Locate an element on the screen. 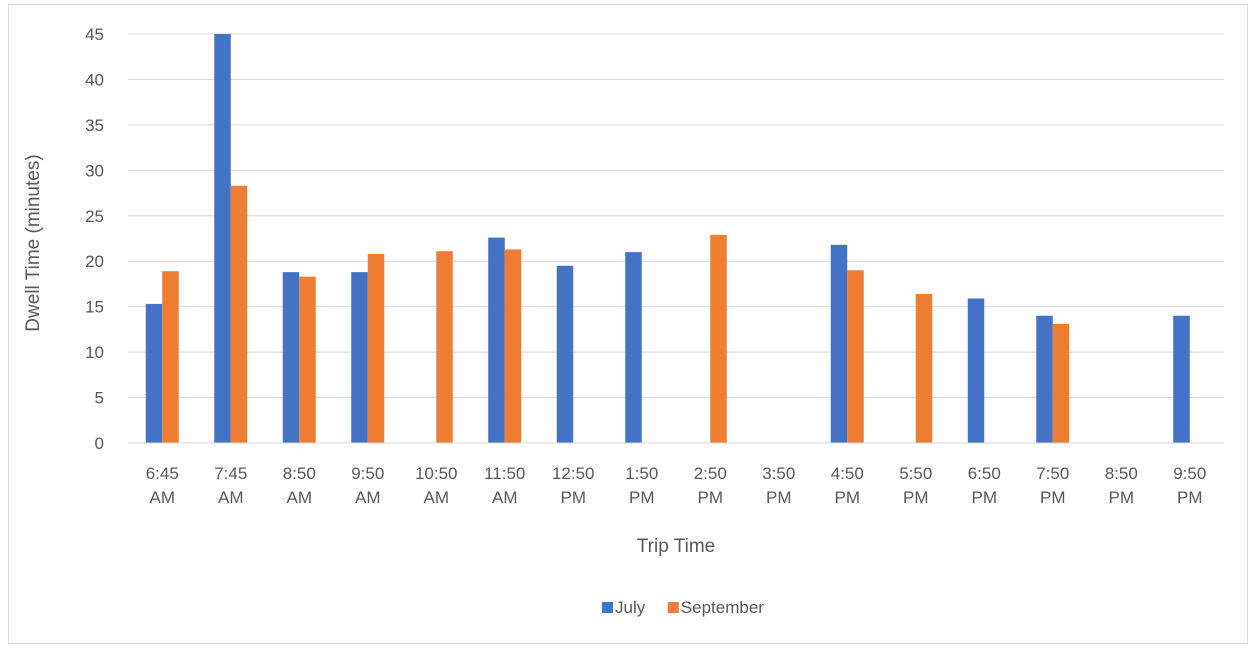 The width and height of the screenshot is (1252, 650). x-tick-label: 2:50 is located at coordinates (710, 473).